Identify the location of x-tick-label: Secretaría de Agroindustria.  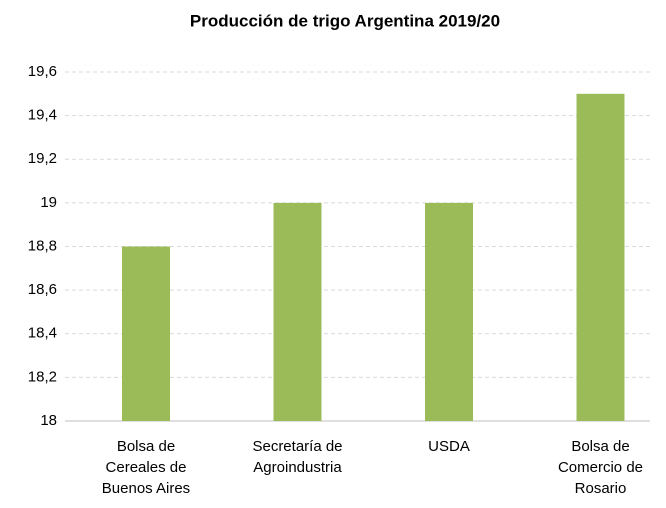
(297, 457).